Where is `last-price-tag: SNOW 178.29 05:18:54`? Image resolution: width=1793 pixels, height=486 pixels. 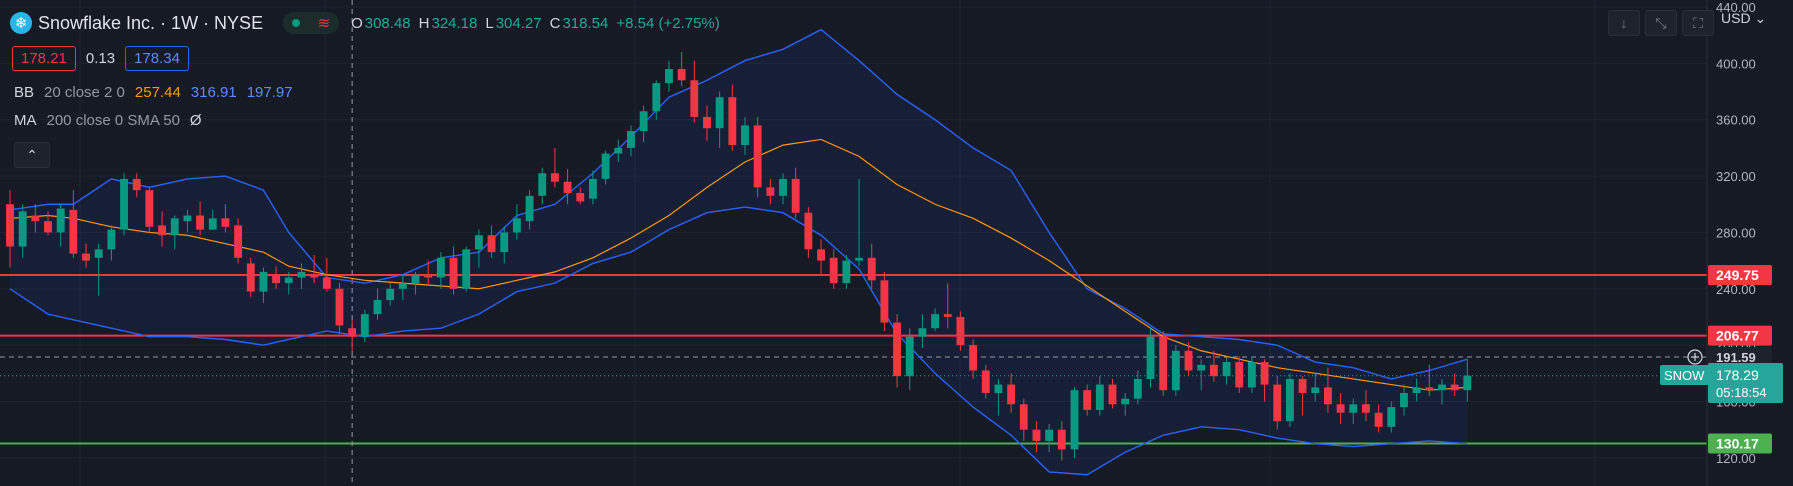 last-price-tag: SNOW 178.29 05:18:54 is located at coordinates (1721, 383).